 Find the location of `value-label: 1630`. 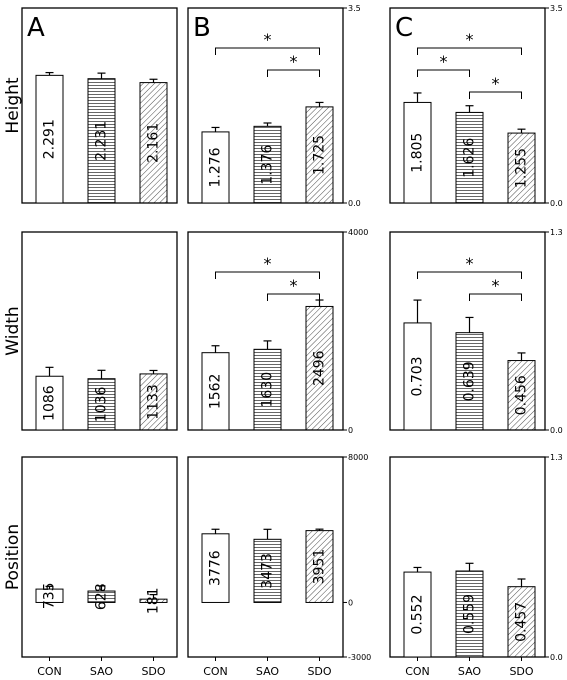

value-label: 1630 is located at coordinates (268, 390).